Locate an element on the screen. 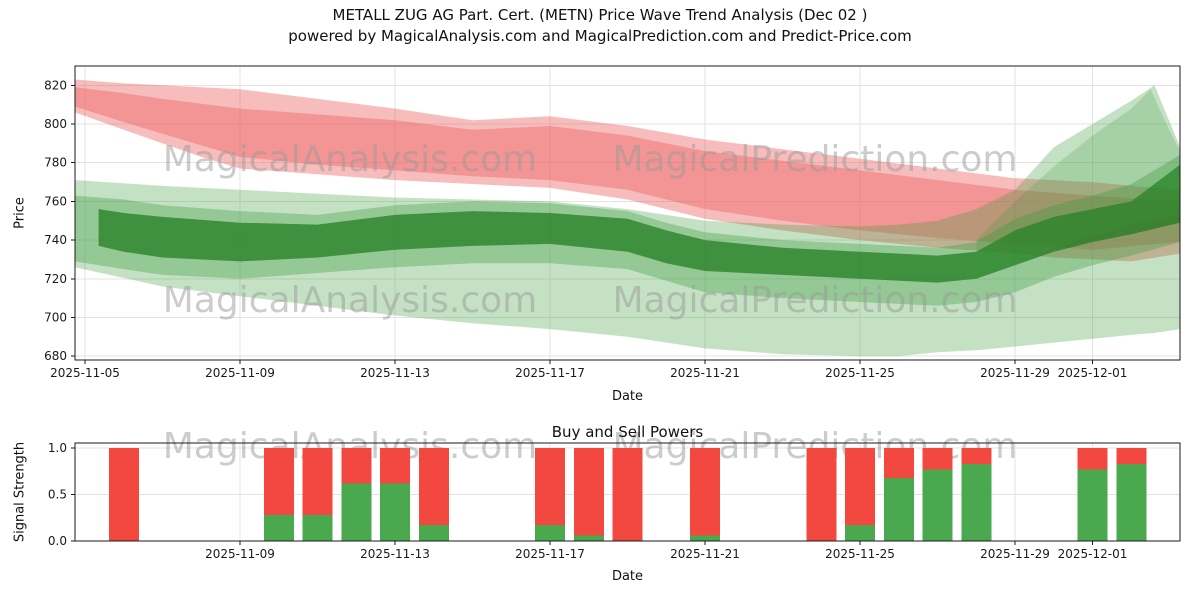 This screenshot has width=1200, height=600. y-tick-label: 740 is located at coordinates (55, 240).